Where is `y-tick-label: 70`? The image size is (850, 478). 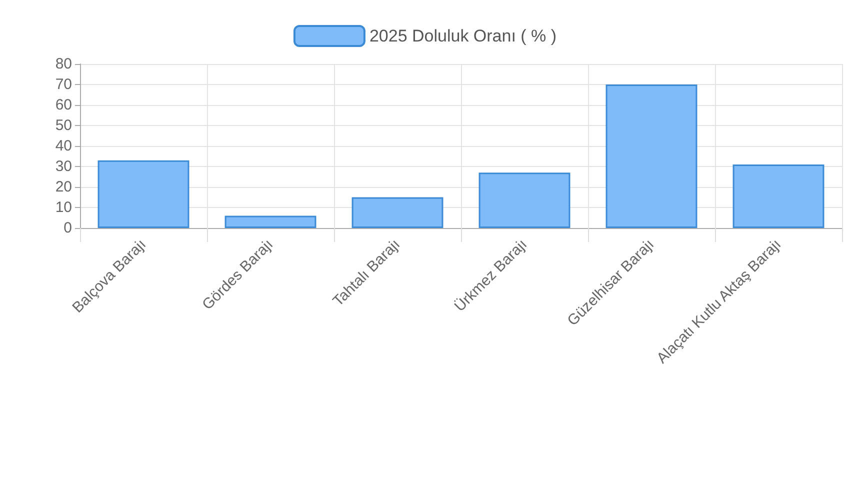 y-tick-label: 70 is located at coordinates (63, 84).